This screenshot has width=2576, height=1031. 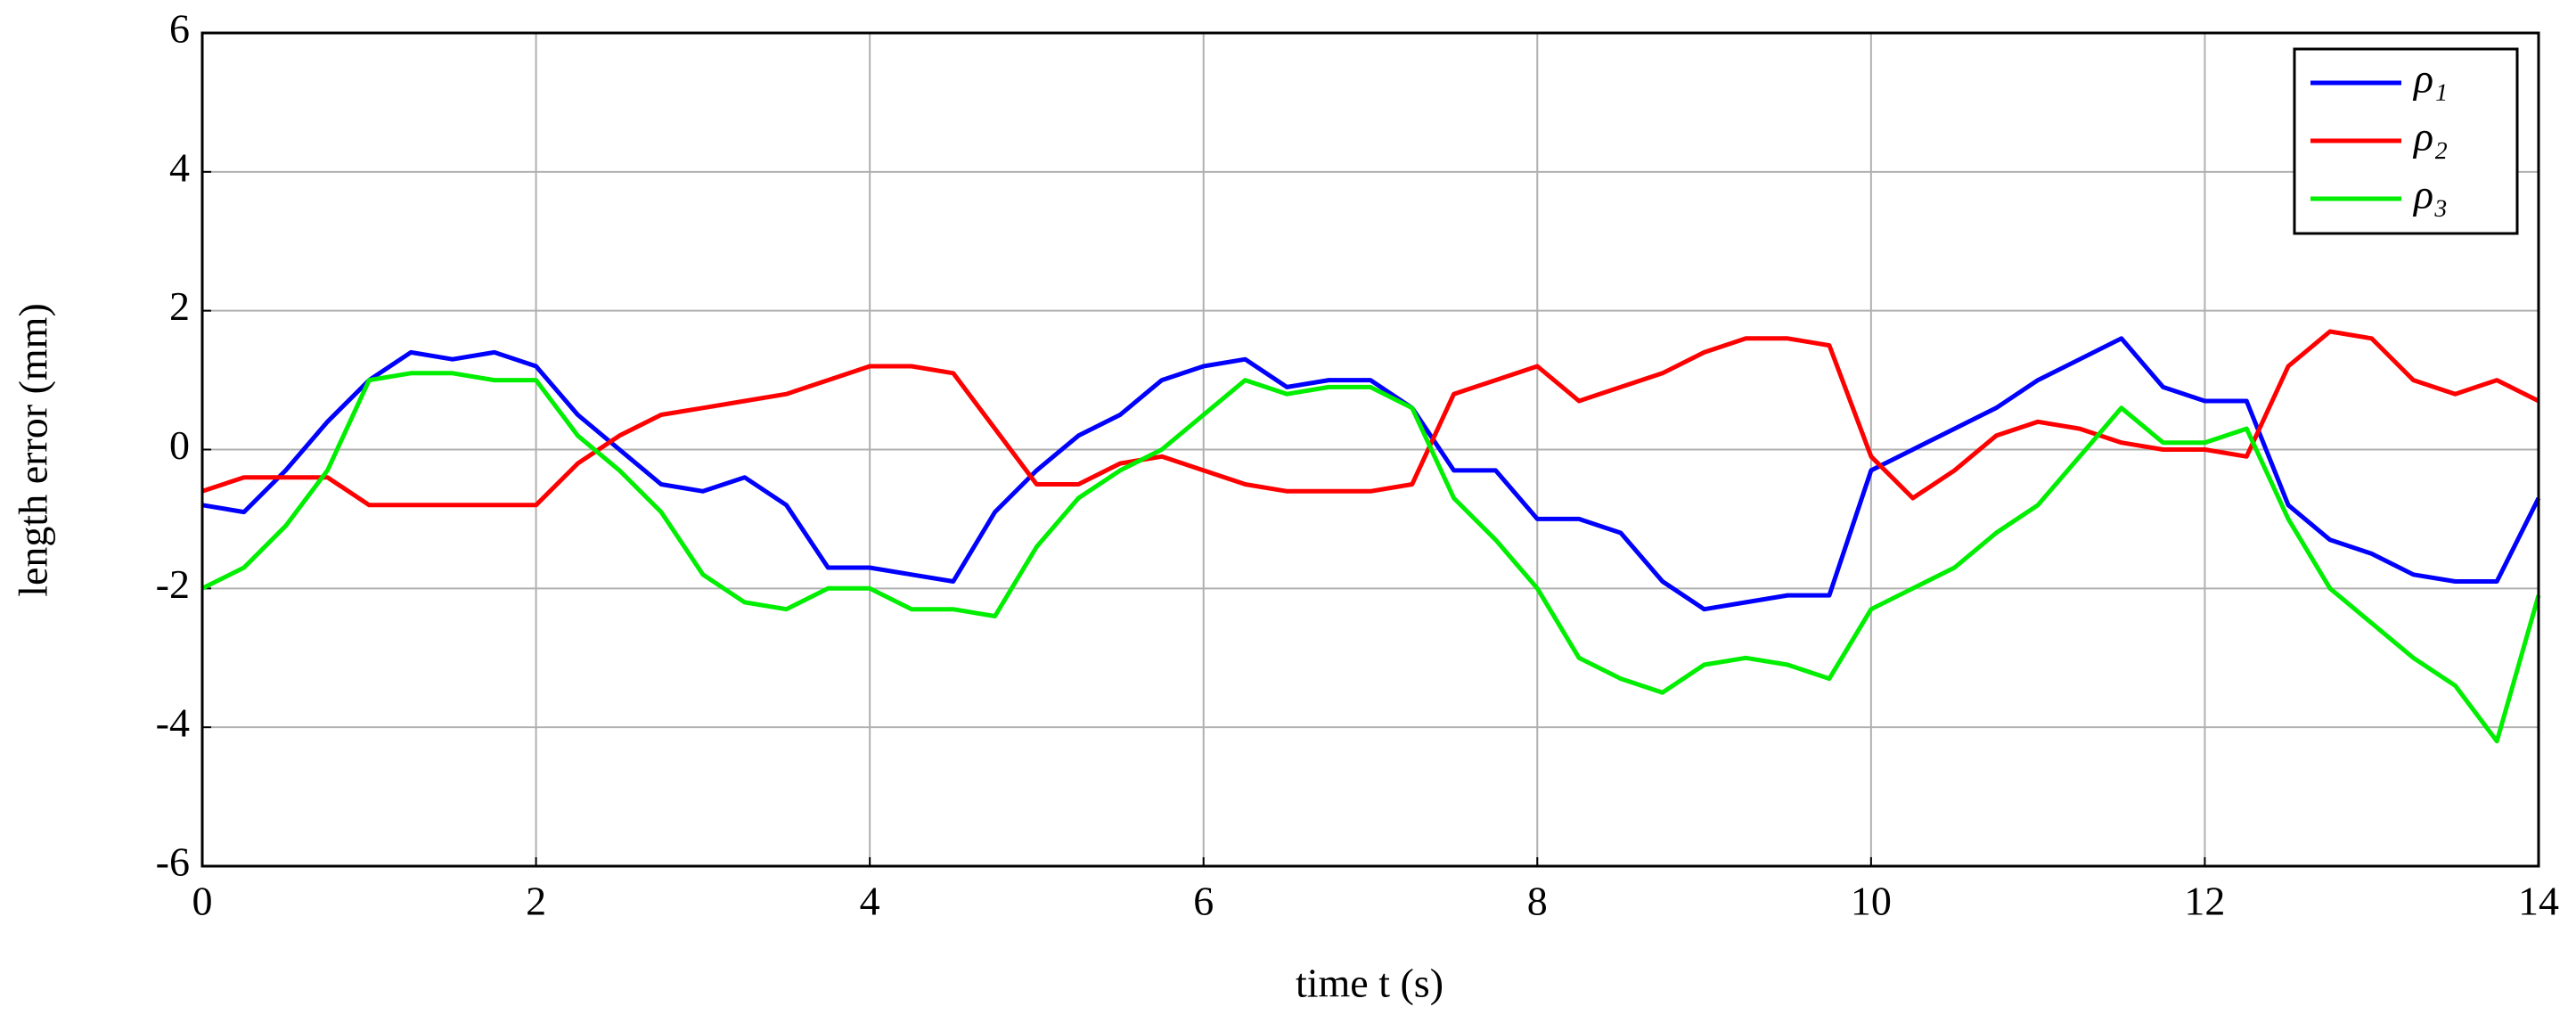 What do you see at coordinates (173, 862) in the screenshot?
I see `y-tick-label: -6` at bounding box center [173, 862].